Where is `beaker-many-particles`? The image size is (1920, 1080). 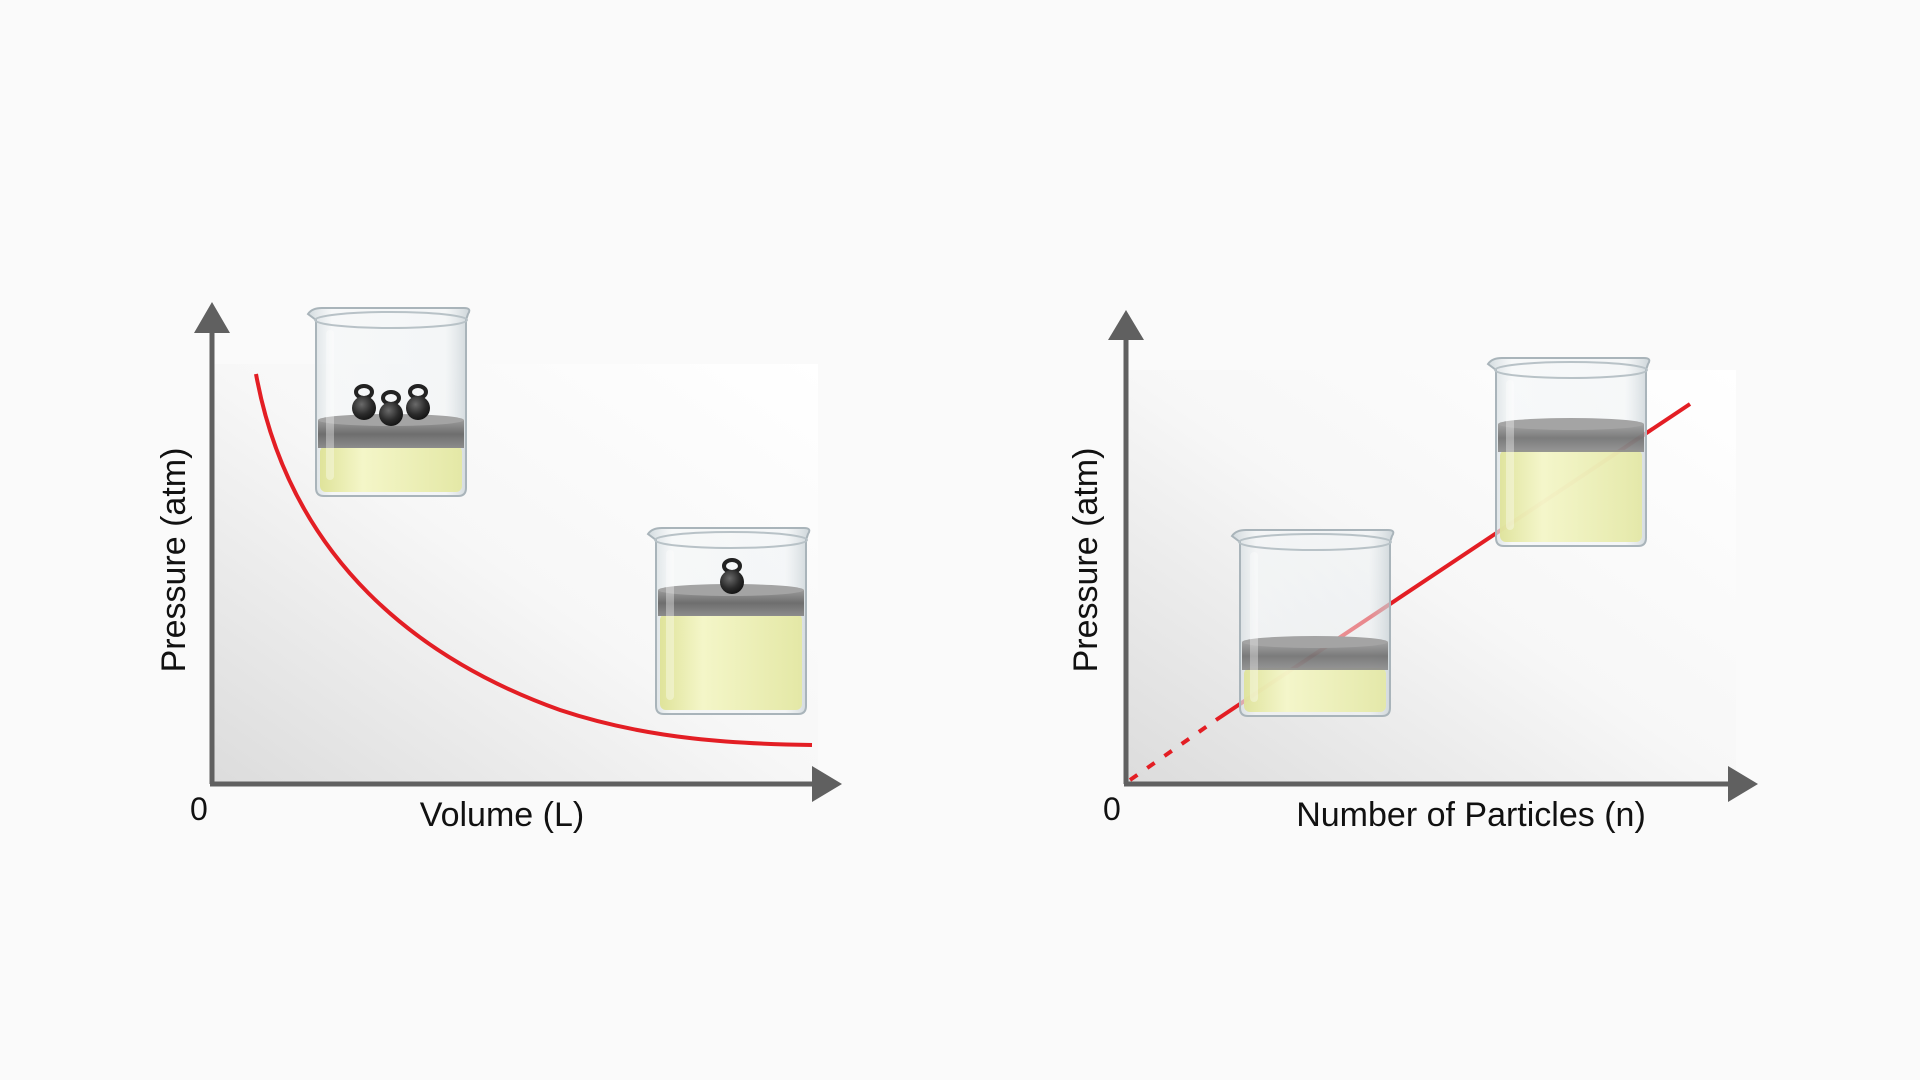
beaker-many-particles is located at coordinates (1568, 452).